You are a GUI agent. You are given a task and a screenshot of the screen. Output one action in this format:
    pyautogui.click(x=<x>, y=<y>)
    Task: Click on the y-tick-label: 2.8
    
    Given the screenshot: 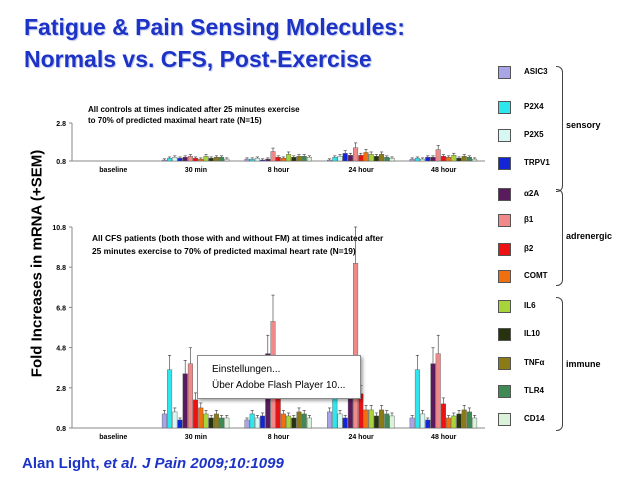 What is the action you would take?
    pyautogui.click(x=61, y=124)
    